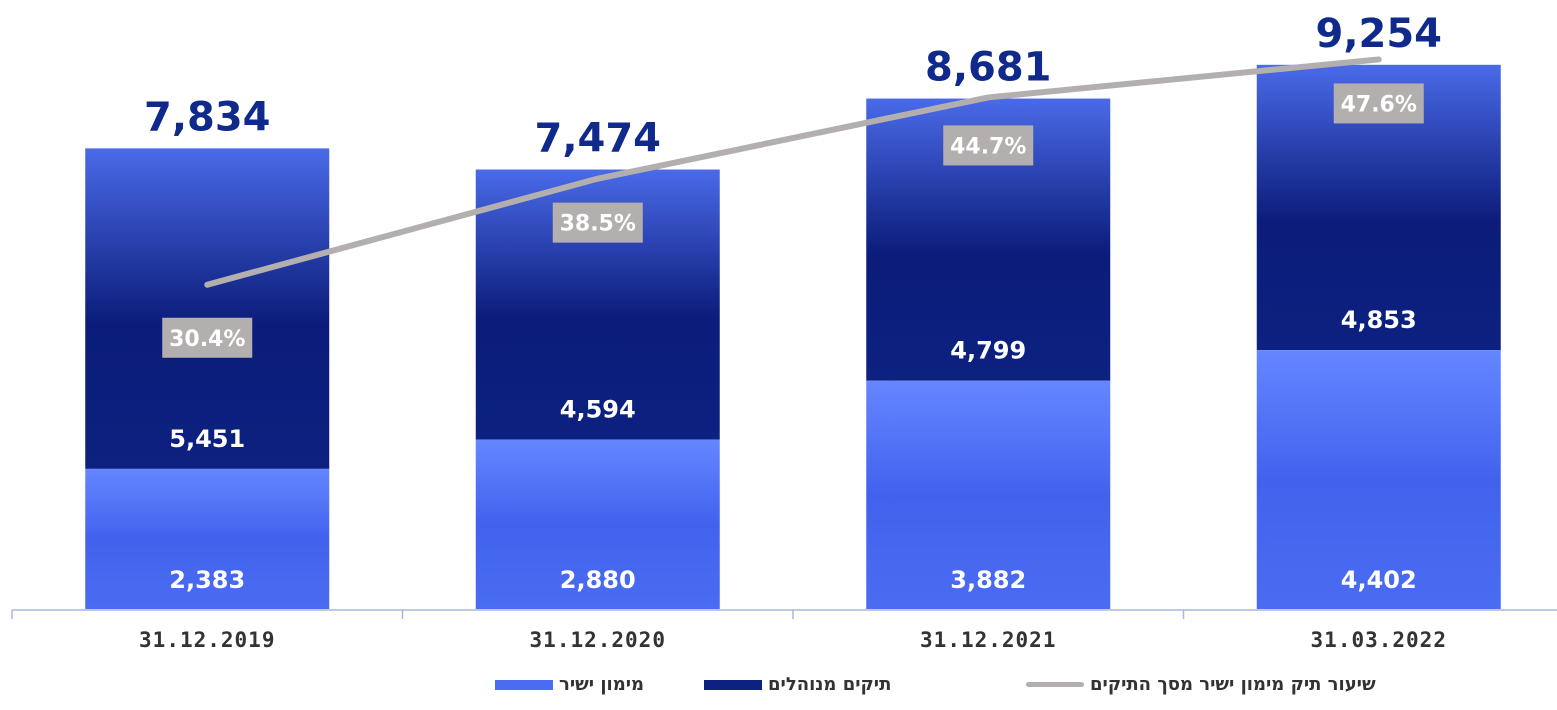 Image resolution: width=1557 pixels, height=710 pixels. I want to click on ratio-label-text: 44.7%, so click(988, 146).